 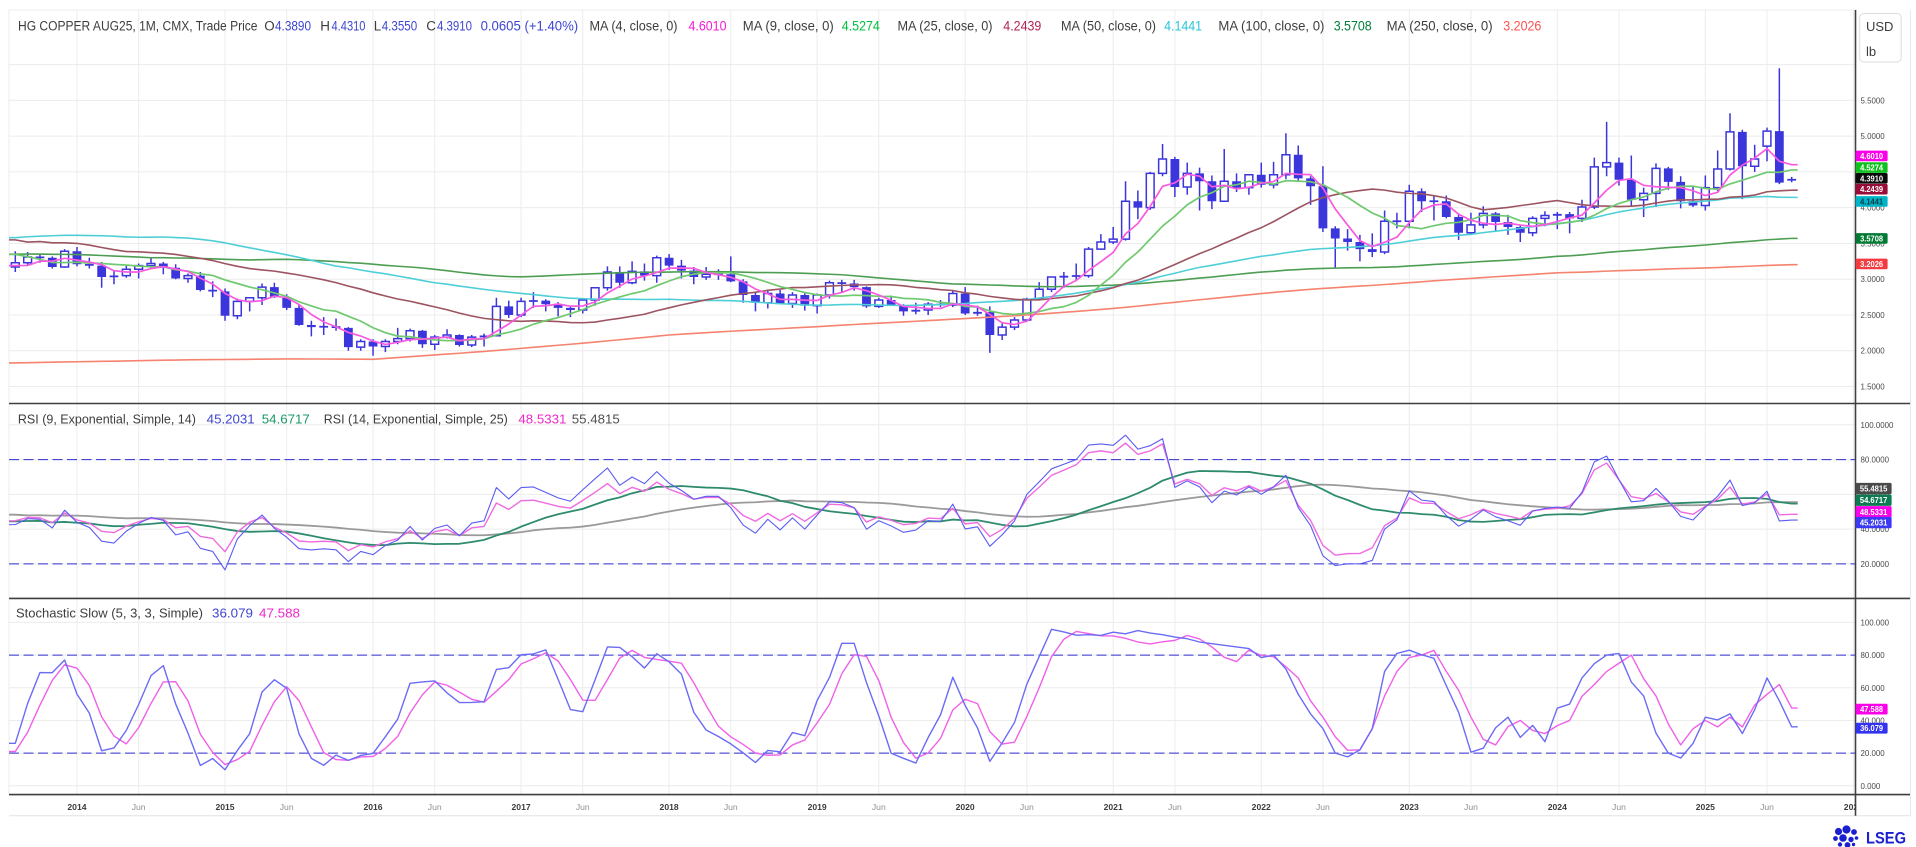 What do you see at coordinates (1113, 807) in the screenshot?
I see `svg-text: 2021` at bounding box center [1113, 807].